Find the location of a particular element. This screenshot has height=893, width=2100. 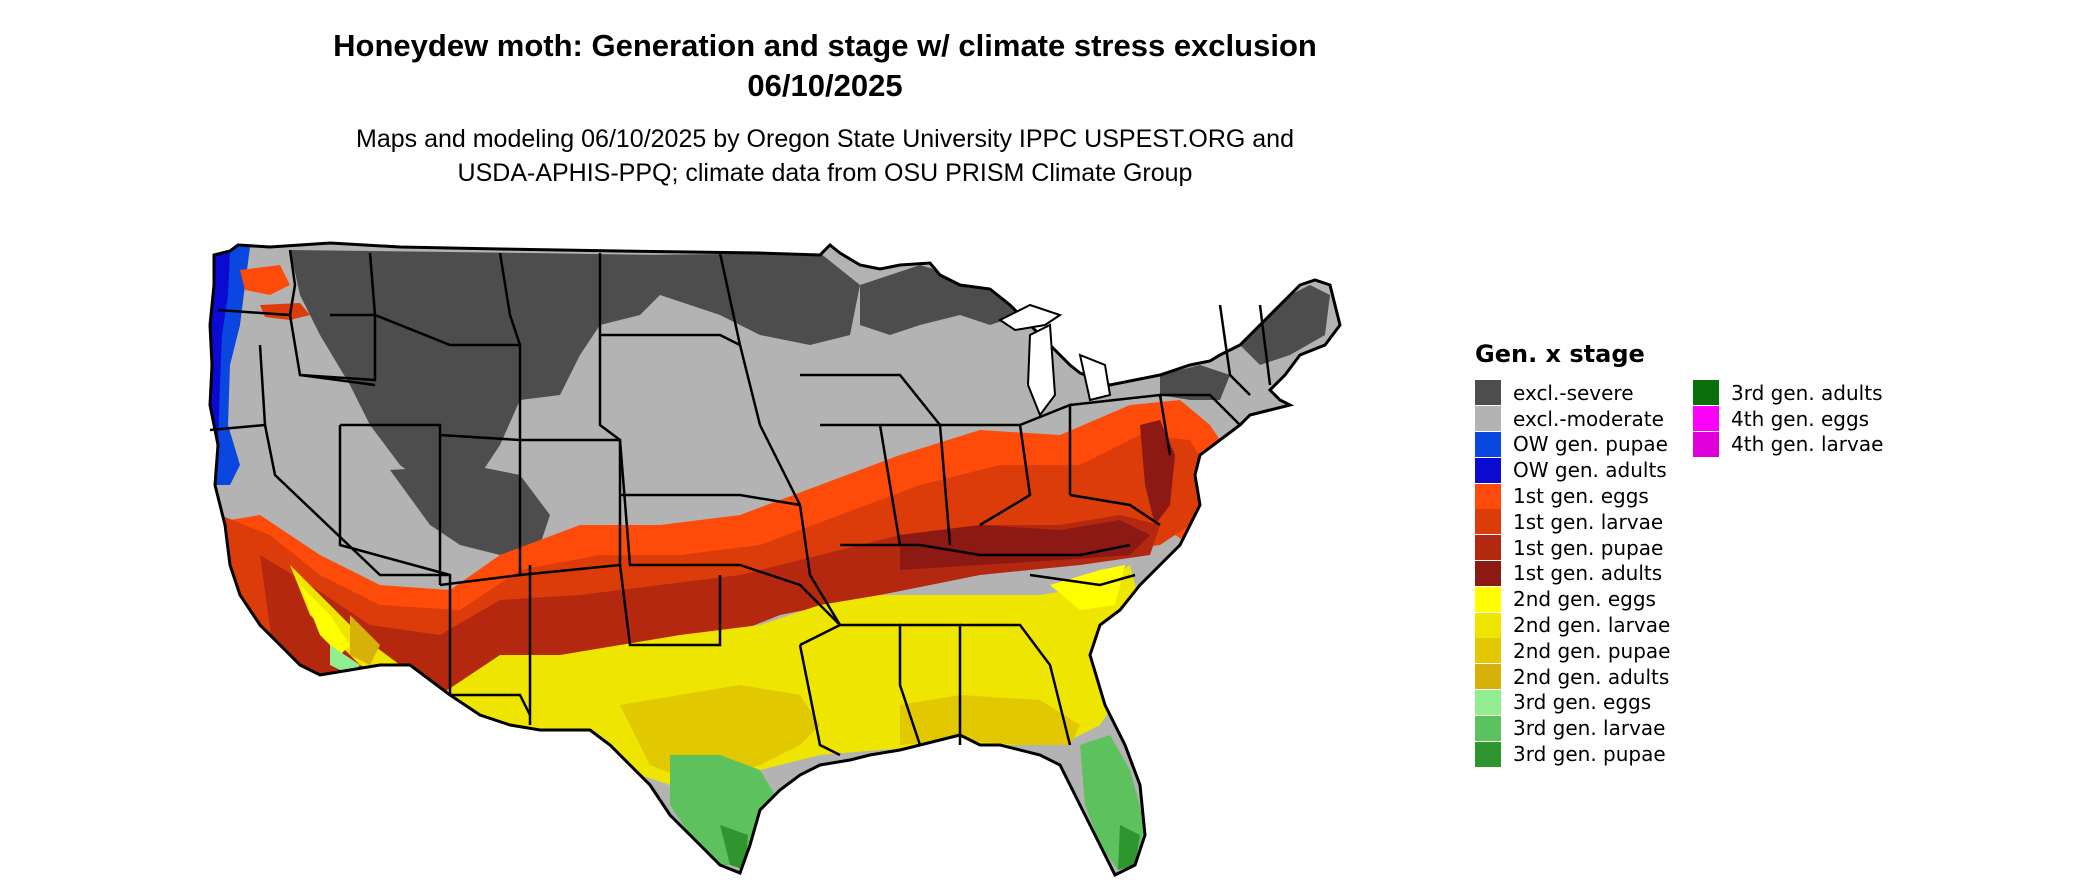

legend-item: 1st gen. adults is located at coordinates (1572, 573).